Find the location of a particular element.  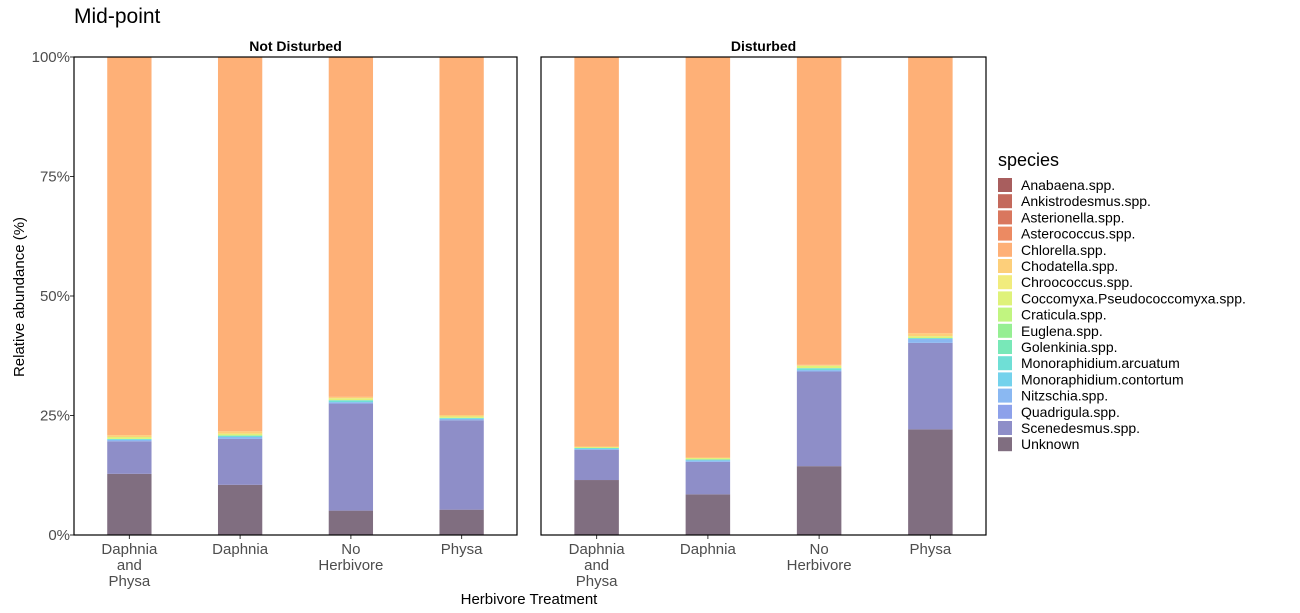

y-tick-label: 75% is located at coordinates (55, 177).